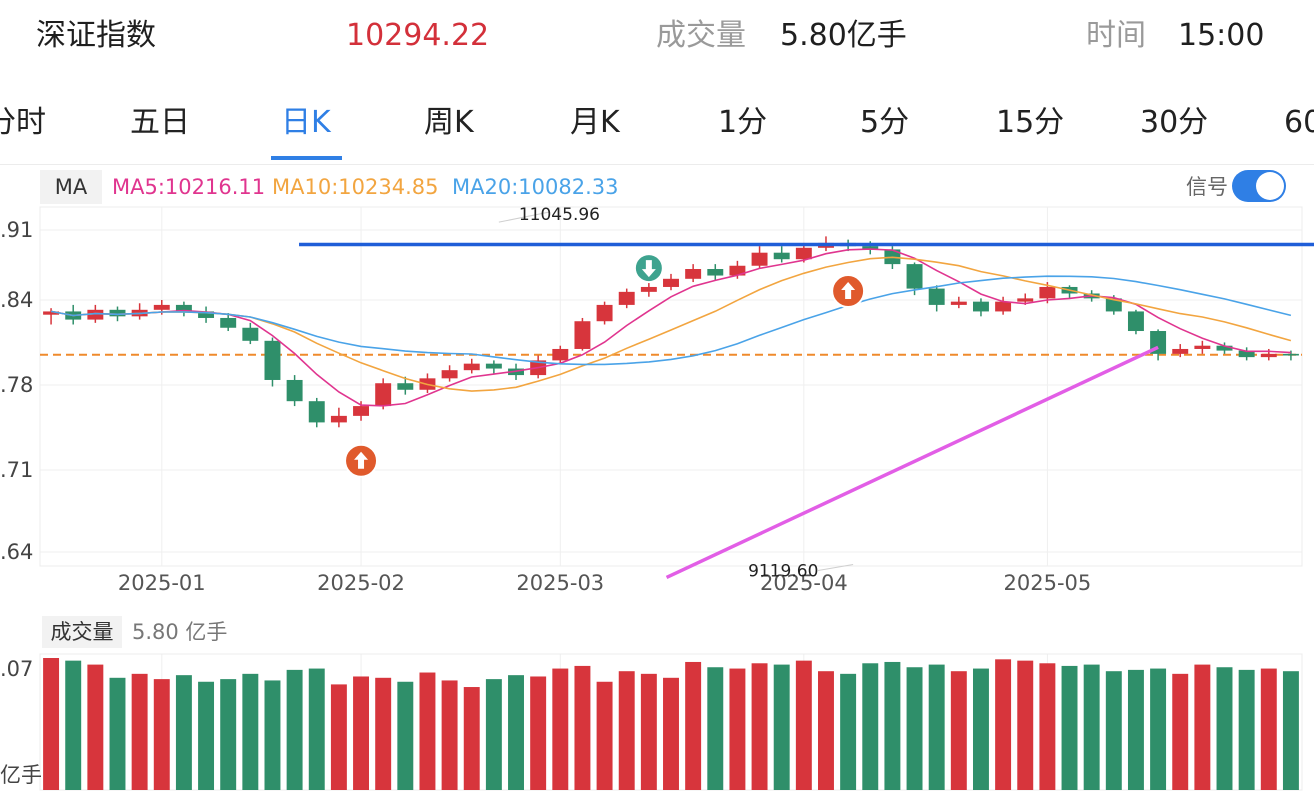 The height and width of the screenshot is (798, 1314). I want to click on price-annotations: 11045.96 9119.60, so click(676, 393).